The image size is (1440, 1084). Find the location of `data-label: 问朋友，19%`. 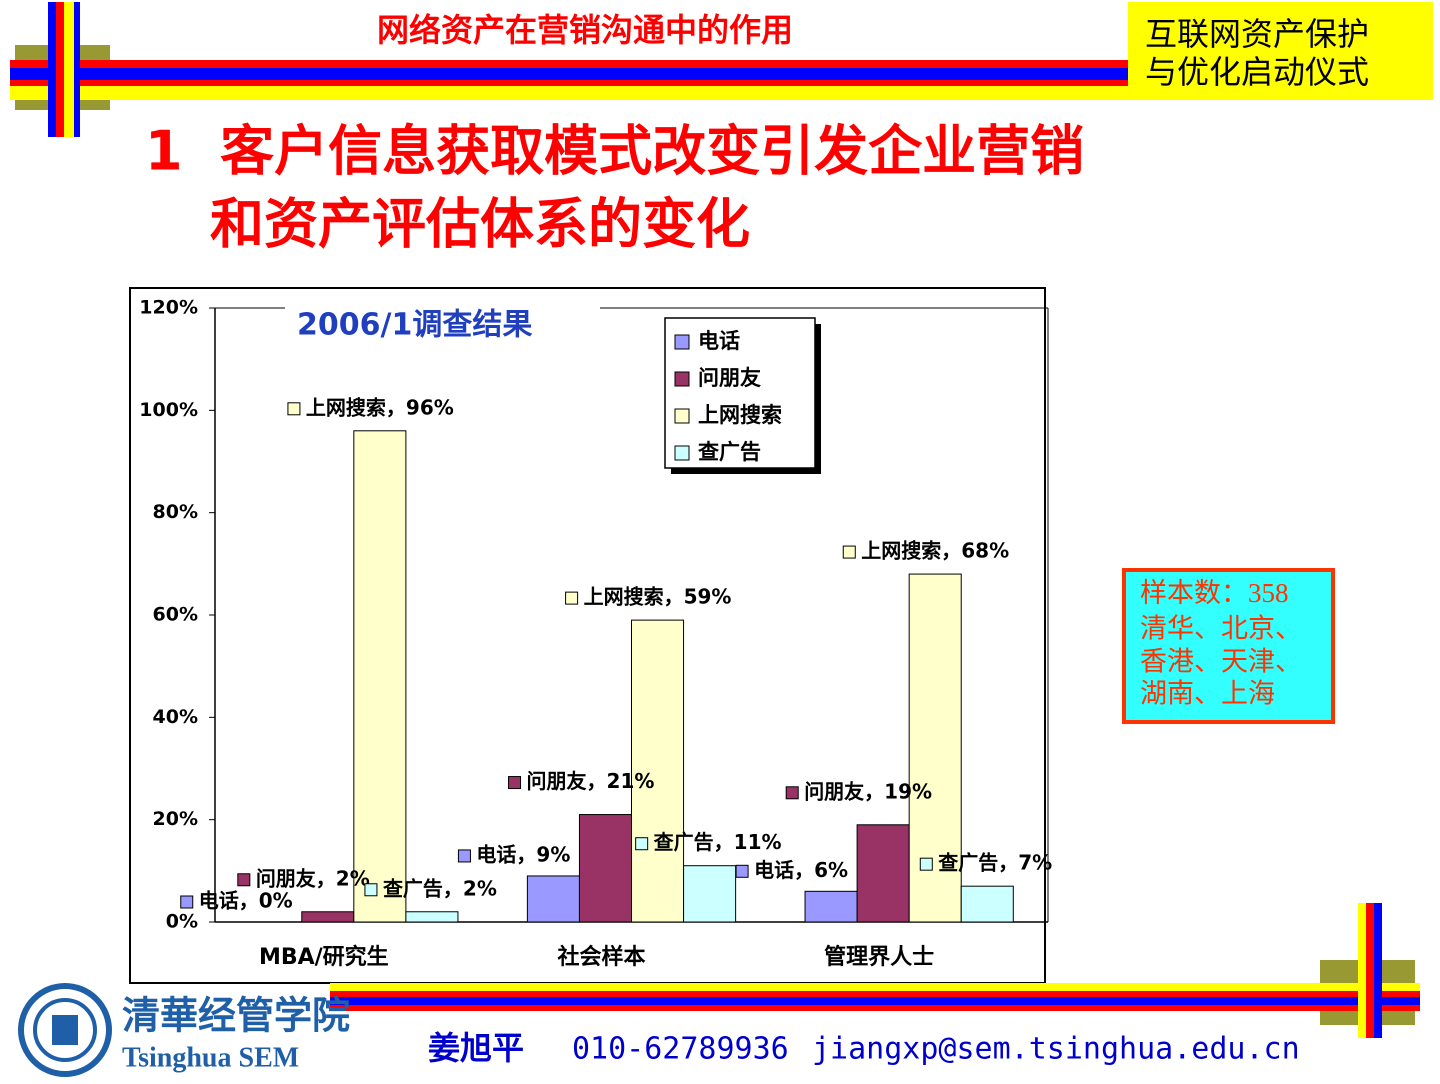

data-label: 问朋友，19% is located at coordinates (868, 791).